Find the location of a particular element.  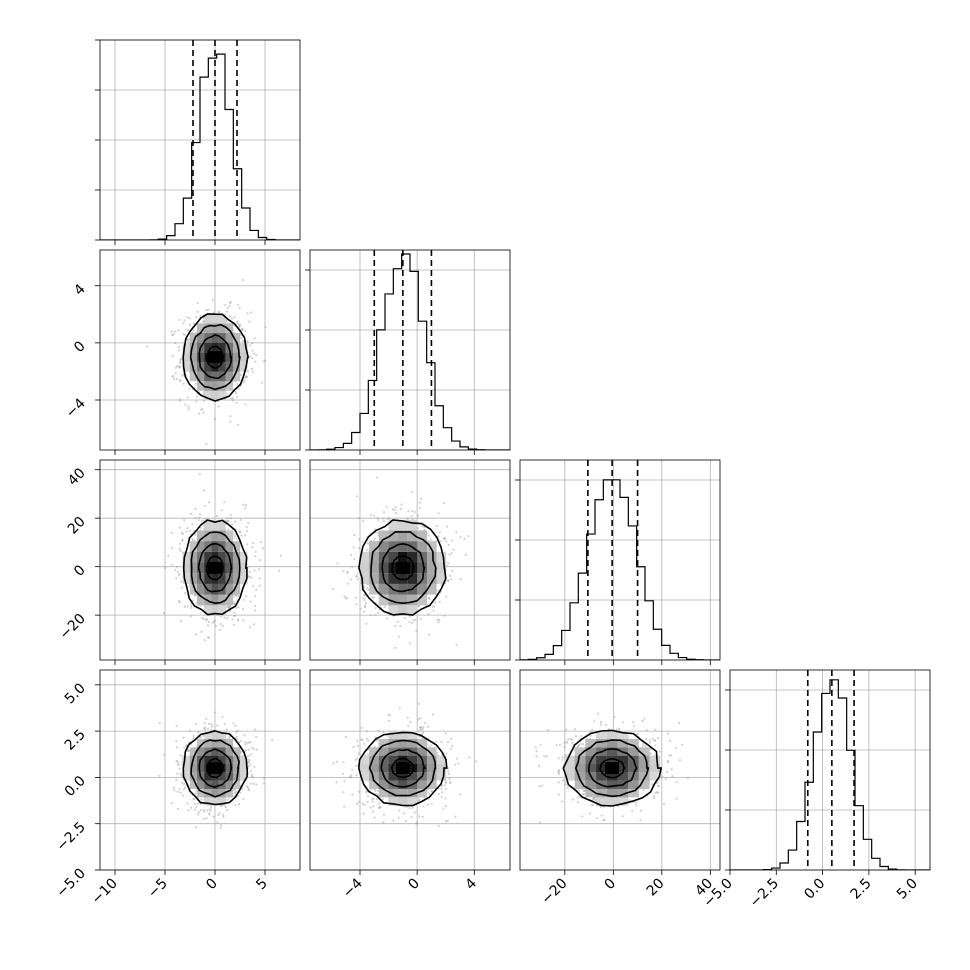

x-tick-label: 0 is located at coordinates (212, 885).